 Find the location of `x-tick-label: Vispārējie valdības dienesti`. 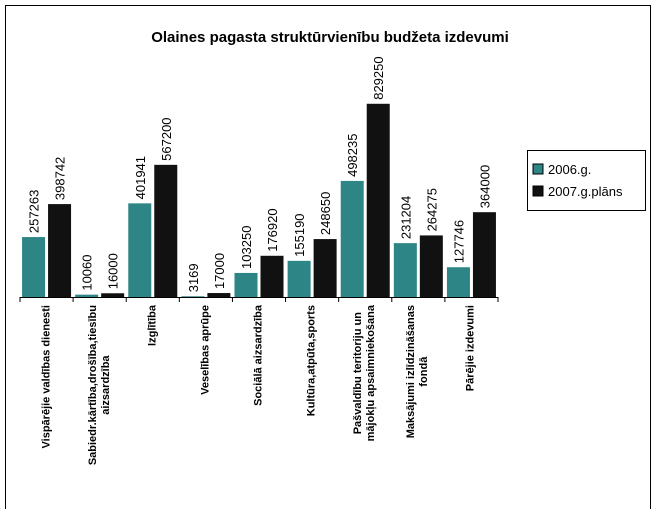

x-tick-label: Vispārējie valdības dienesti is located at coordinates (46, 377).